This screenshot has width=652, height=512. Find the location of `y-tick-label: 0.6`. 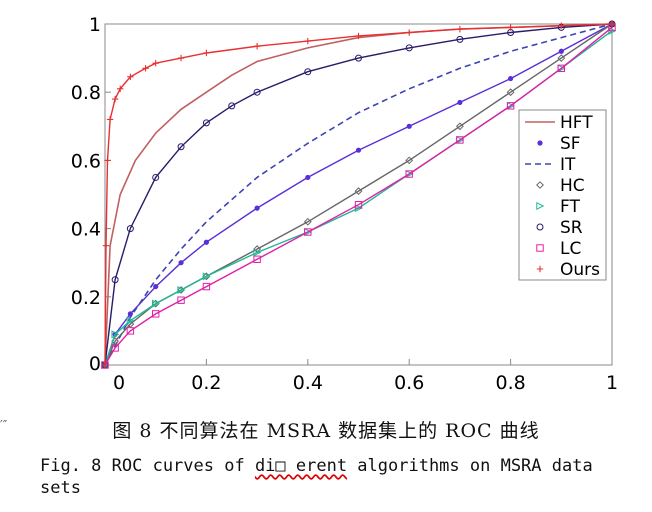

y-tick-label: 0.6 is located at coordinates (86, 161).